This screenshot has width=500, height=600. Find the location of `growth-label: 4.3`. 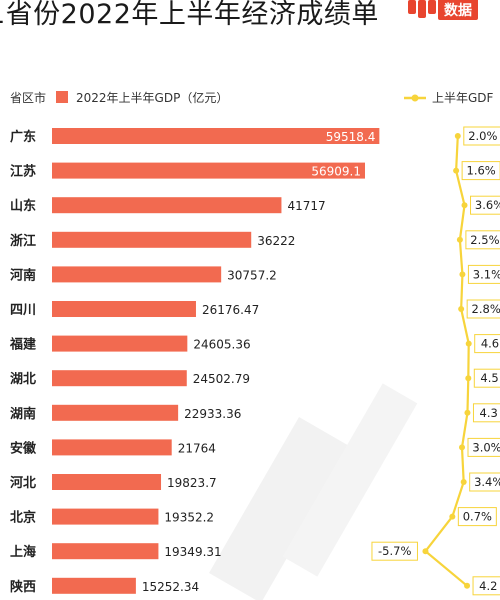

growth-label: 4.3 is located at coordinates (489, 413).